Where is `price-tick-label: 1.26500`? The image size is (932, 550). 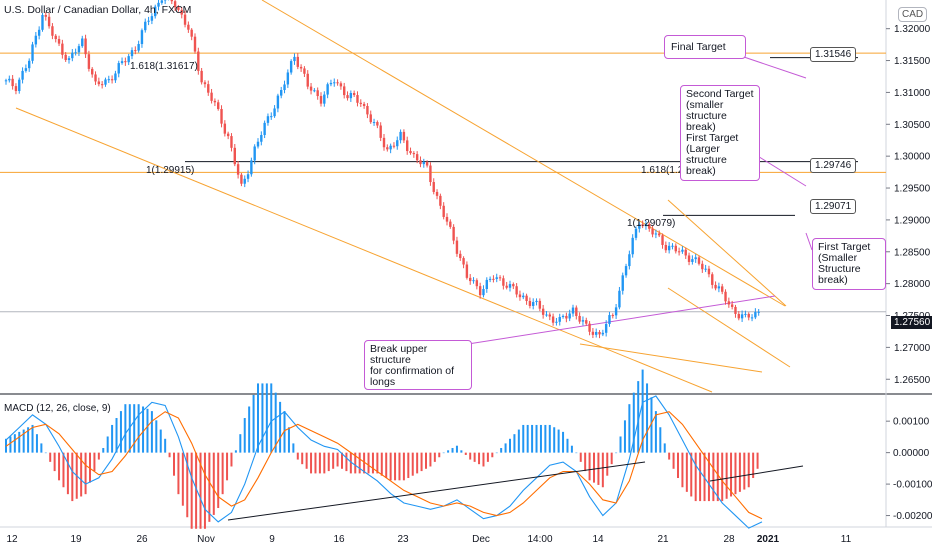 price-tick-label: 1.26500 is located at coordinates (912, 380).